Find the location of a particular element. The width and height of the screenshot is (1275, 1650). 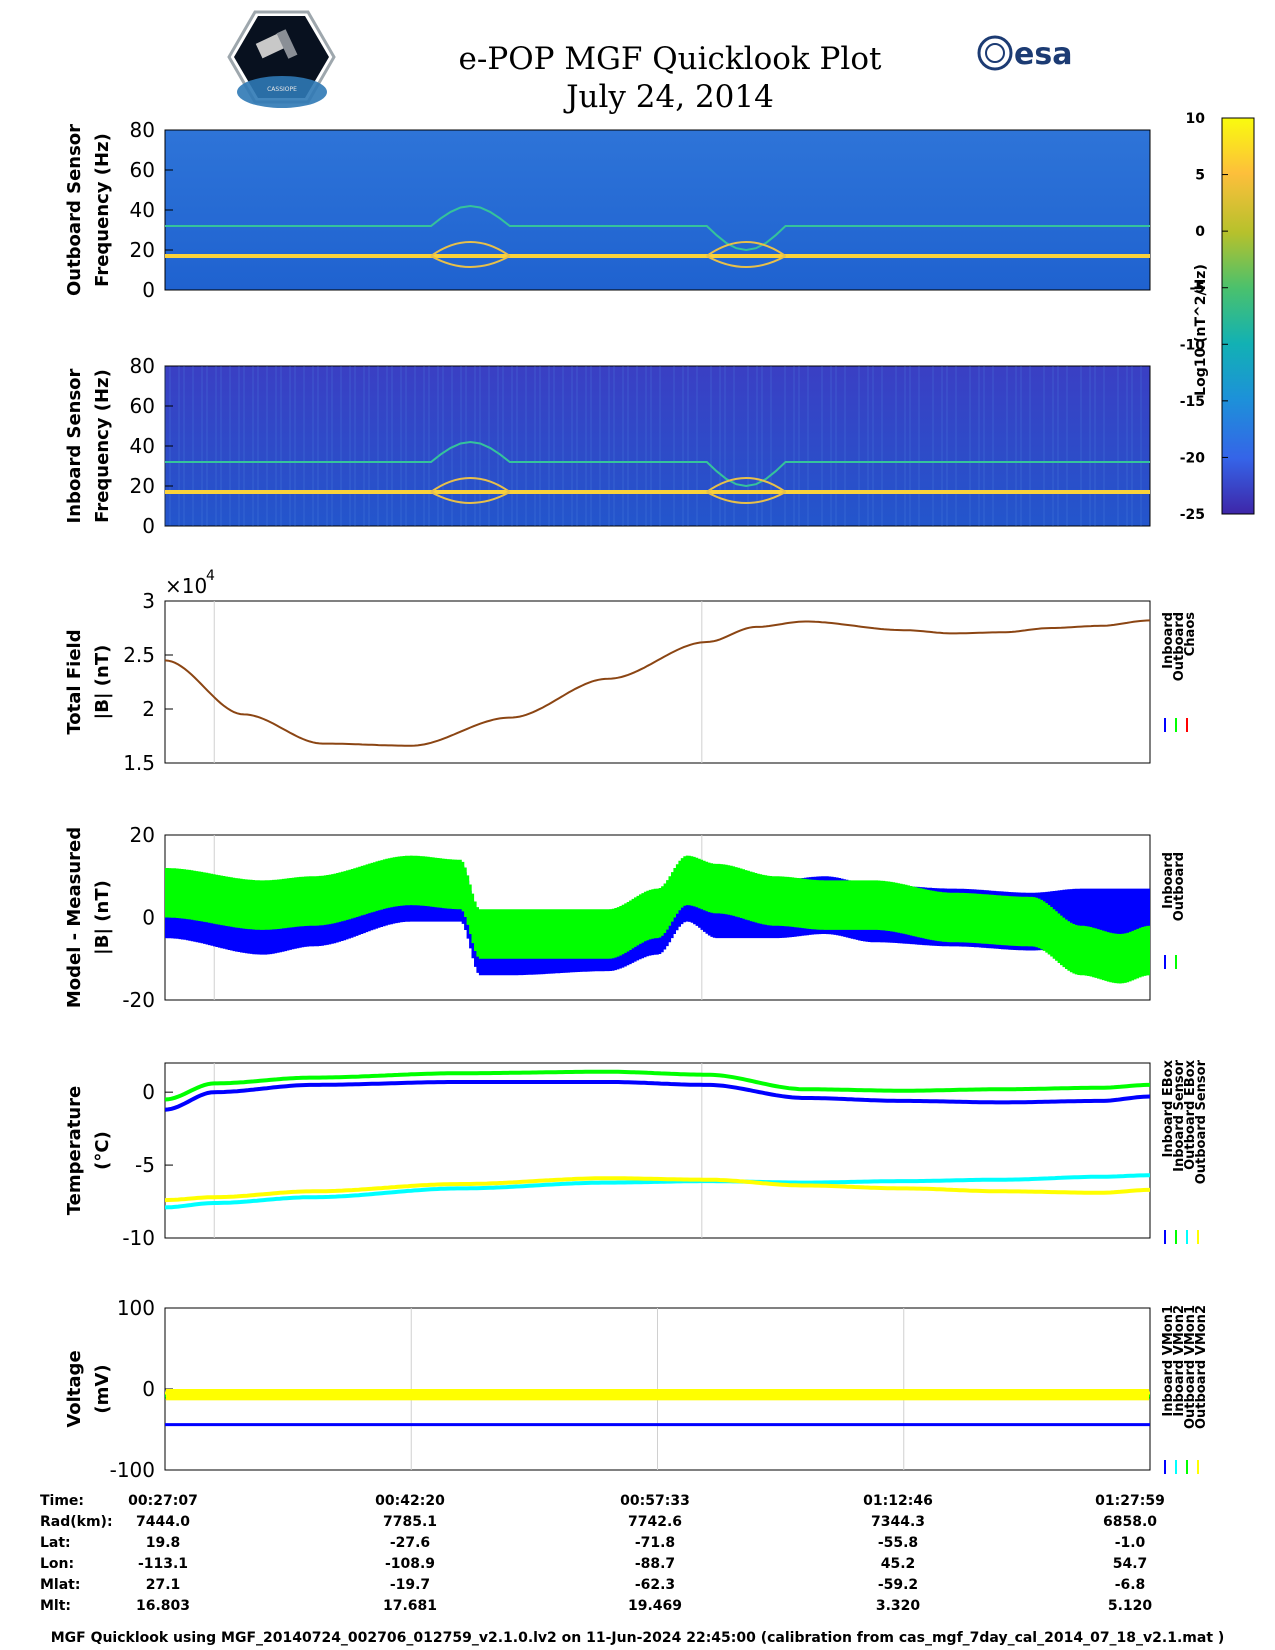

legend-entry: Outboard VMon1 is located at coordinates (1190, 1367).